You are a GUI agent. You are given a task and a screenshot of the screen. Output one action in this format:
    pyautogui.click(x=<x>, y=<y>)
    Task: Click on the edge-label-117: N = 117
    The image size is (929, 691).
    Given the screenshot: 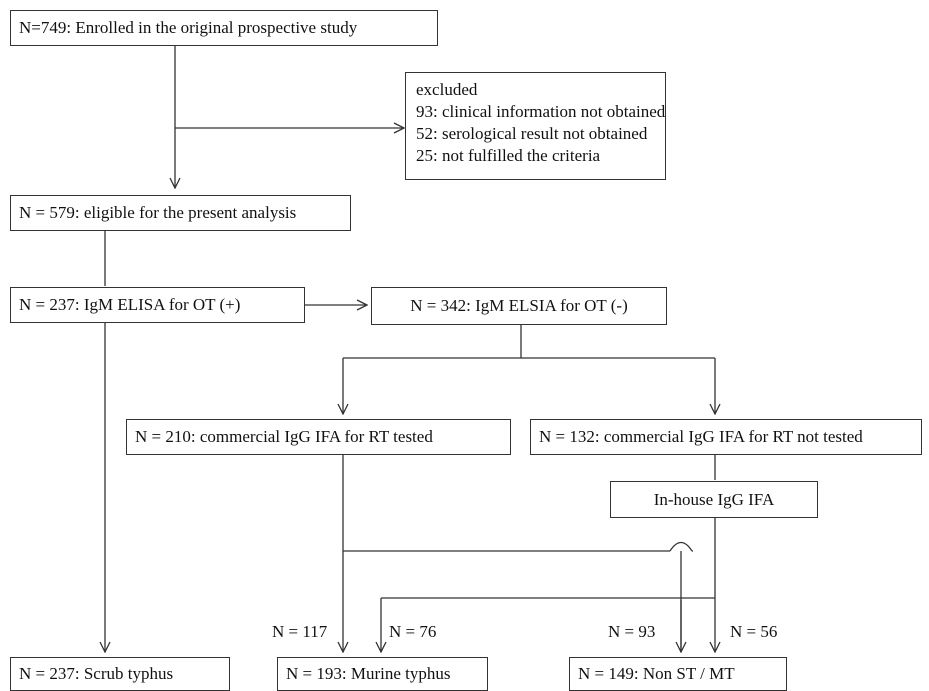 What is the action you would take?
    pyautogui.click(x=300, y=631)
    